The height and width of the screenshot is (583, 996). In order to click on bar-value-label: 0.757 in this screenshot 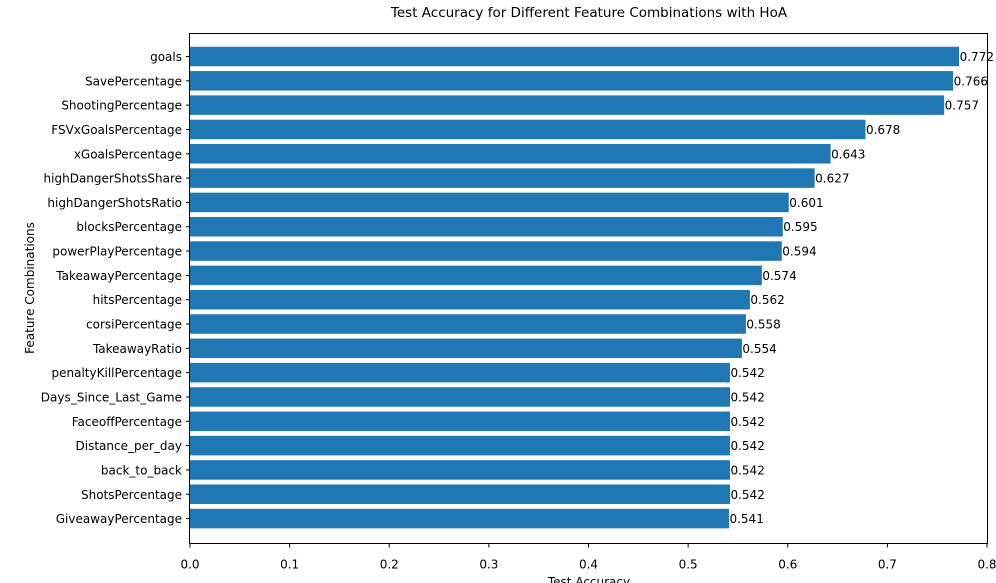, I will do `click(962, 106)`.